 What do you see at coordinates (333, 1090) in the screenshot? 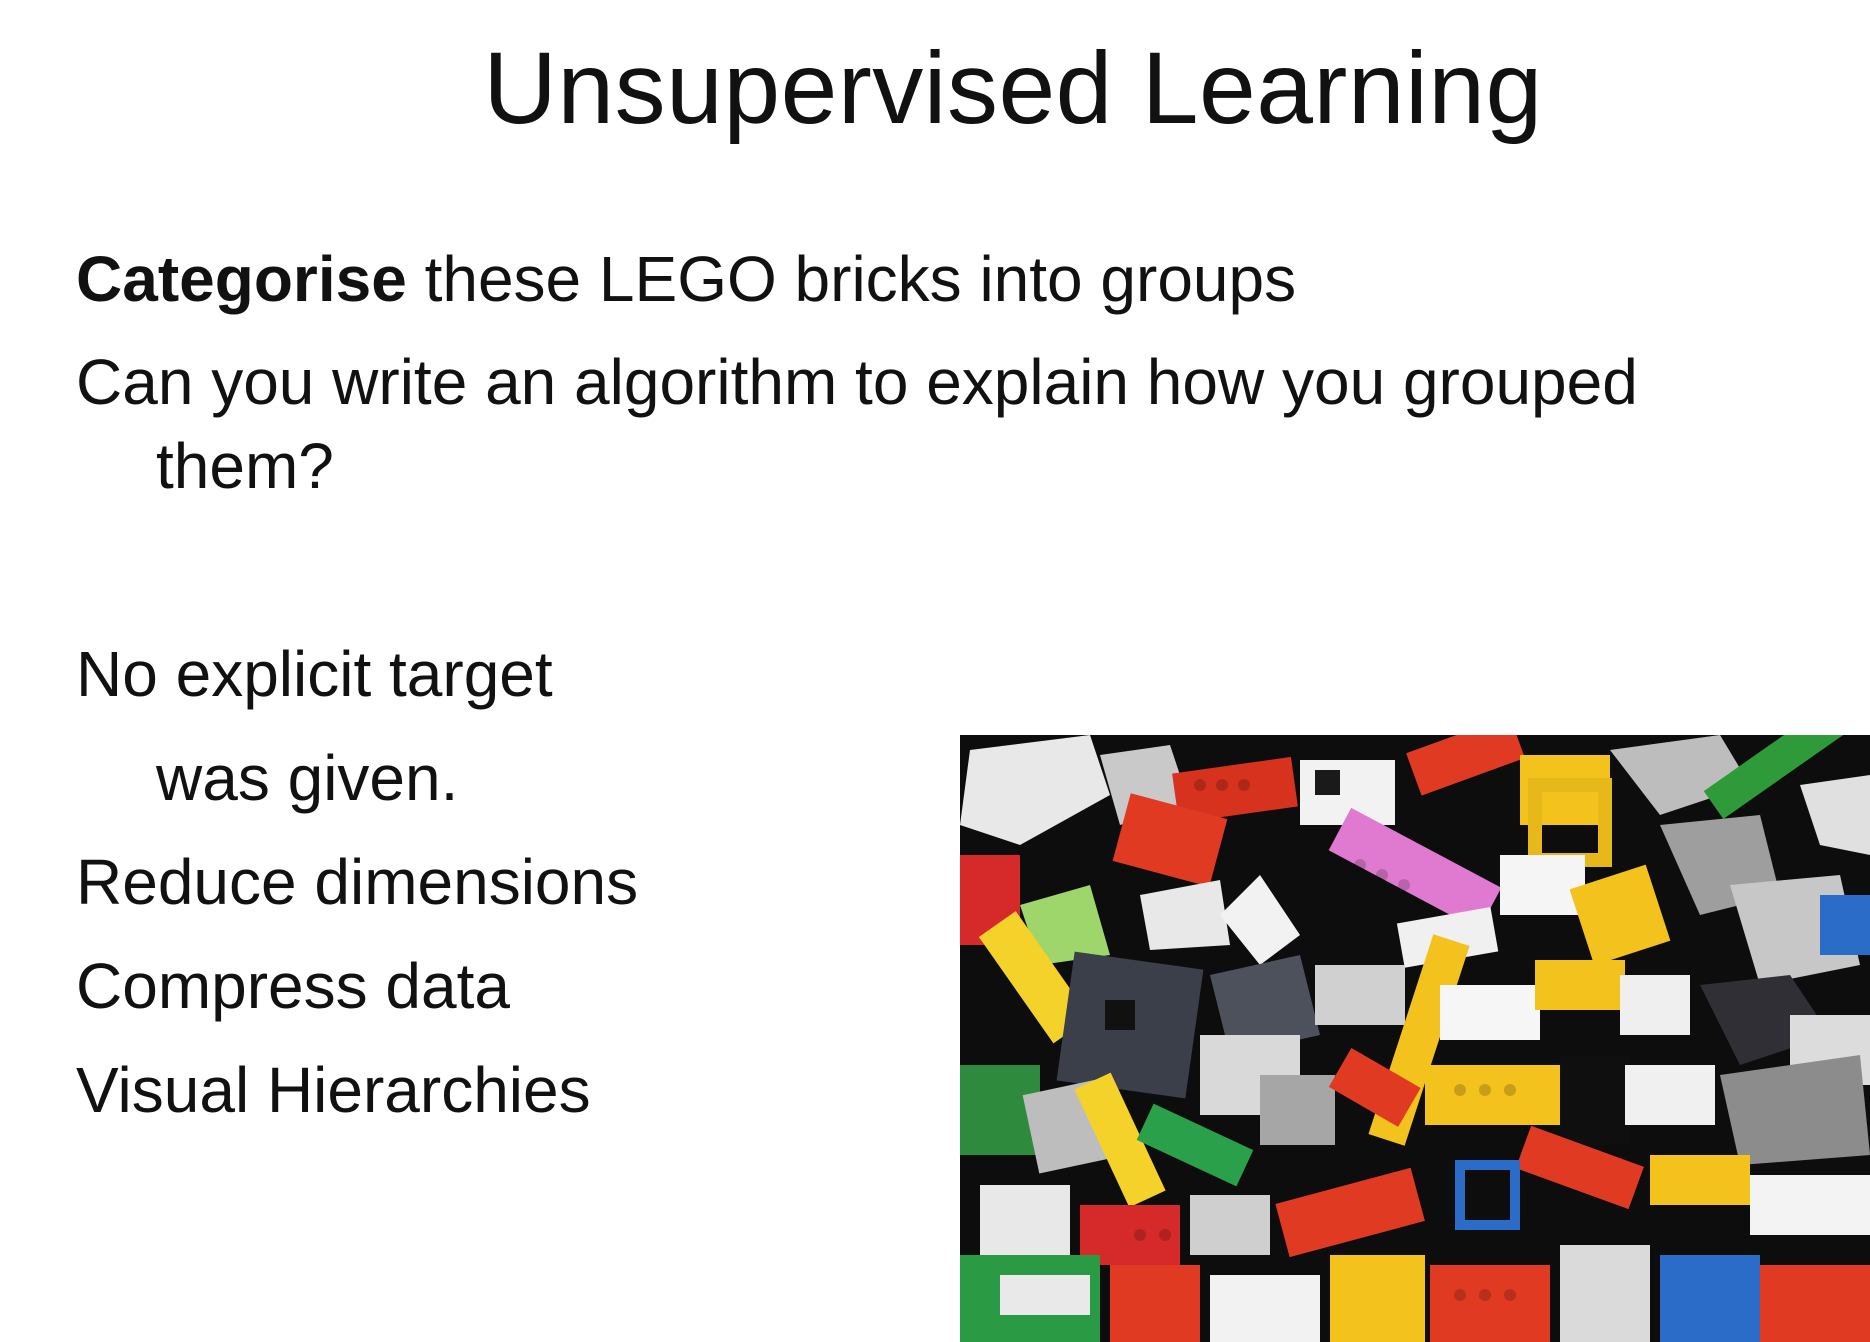
I see `point-visual-hierarchies: Visual Hierarchies` at bounding box center [333, 1090].